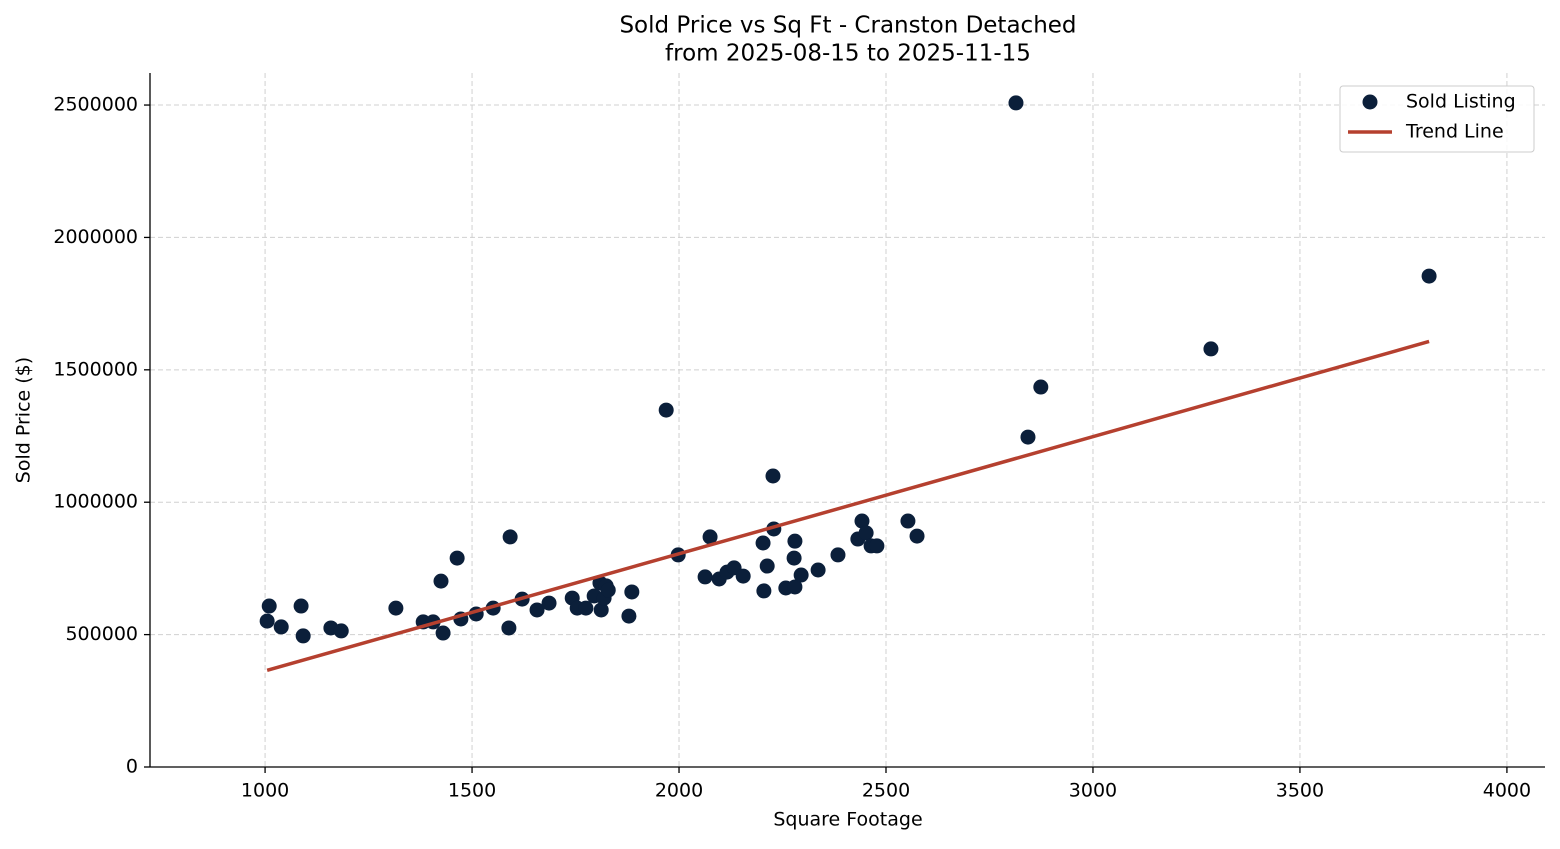 This screenshot has width=1560, height=849. I want to click on x-tick-label: 3500, so click(1300, 791).